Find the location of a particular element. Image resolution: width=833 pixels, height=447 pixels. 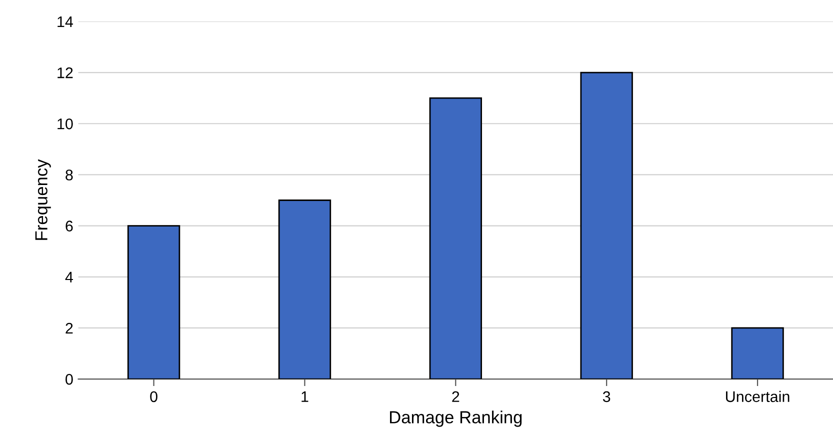

y-tick-label: 10 is located at coordinates (65, 124).